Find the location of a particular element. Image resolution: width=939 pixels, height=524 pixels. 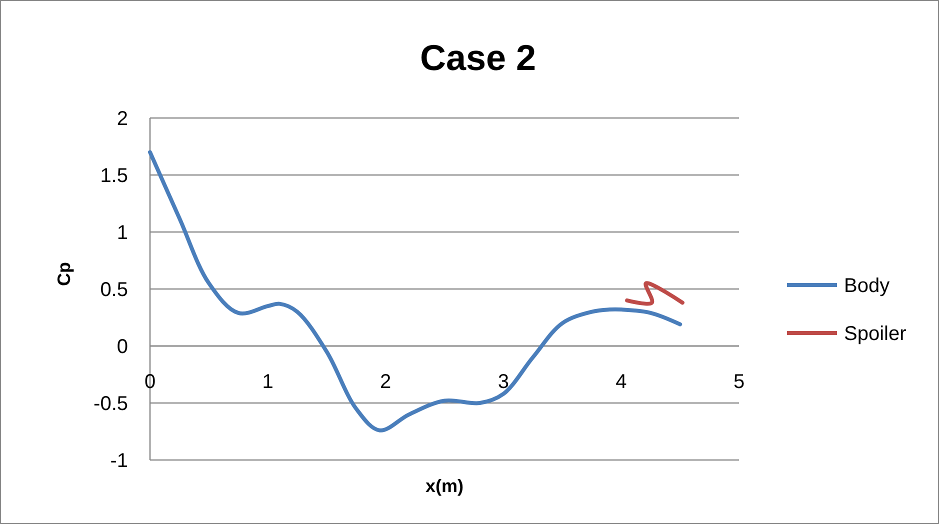

x-tick-label: 2 is located at coordinates (386, 382).